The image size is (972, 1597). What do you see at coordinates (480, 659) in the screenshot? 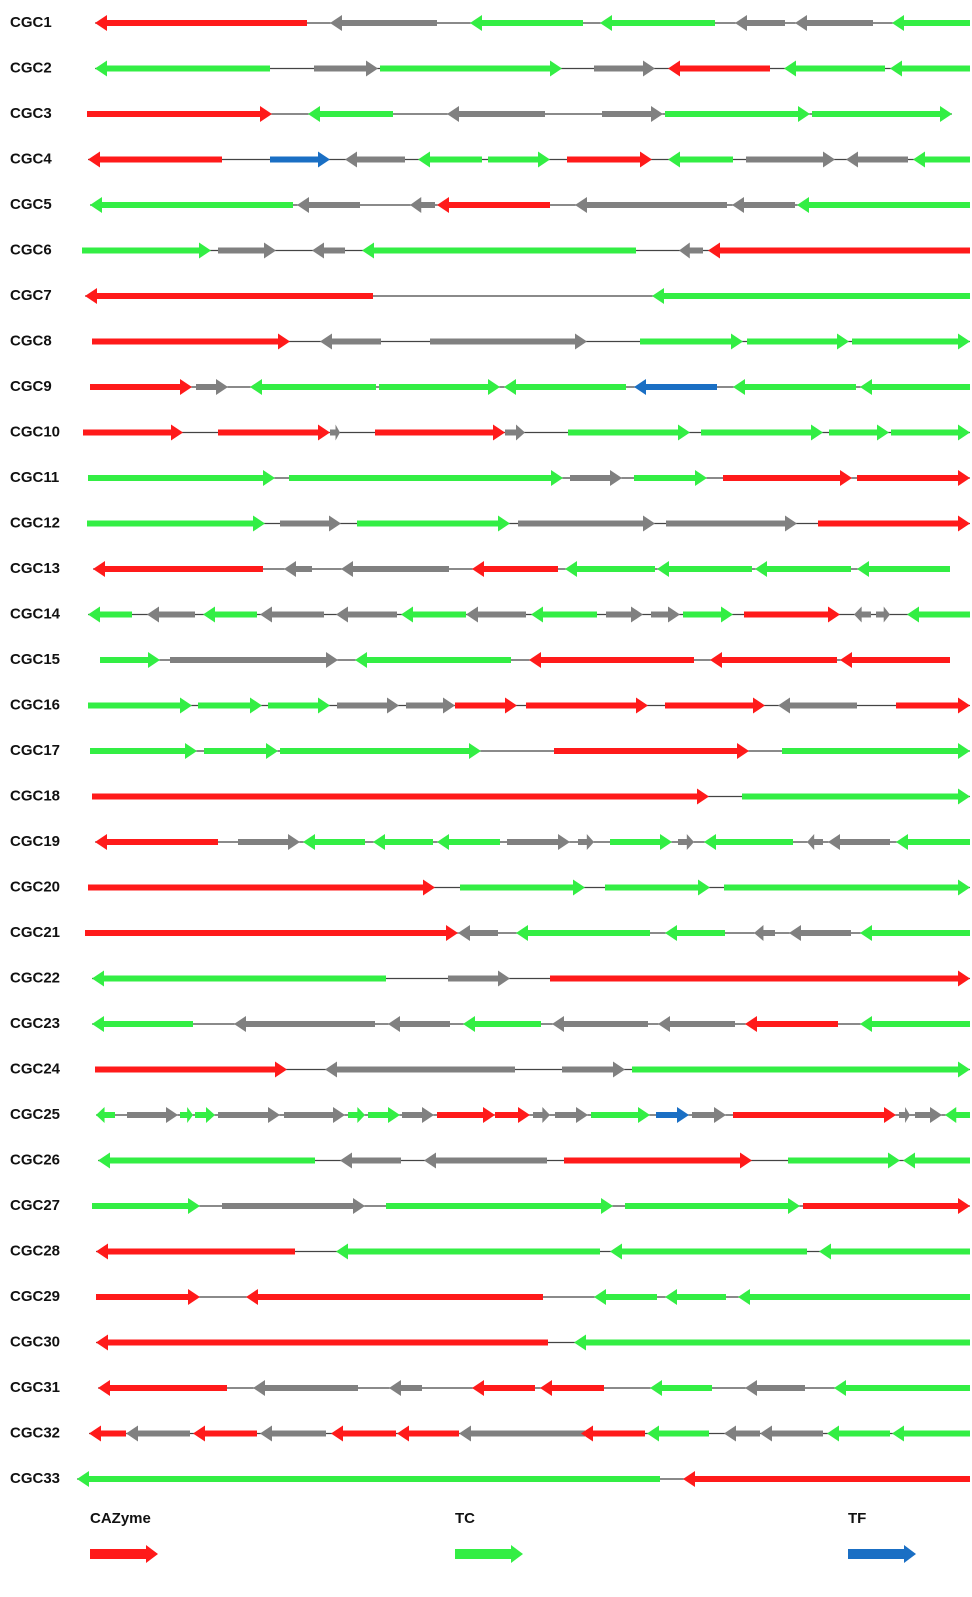
I see `cluster-row-cgc15: CGC15` at bounding box center [480, 659].